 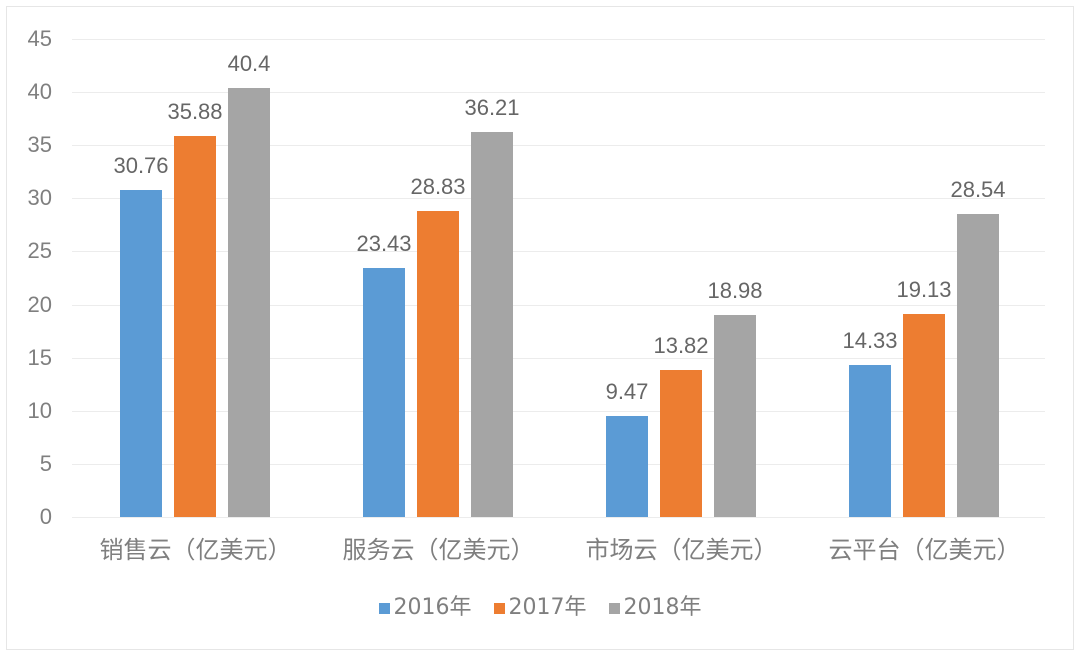 What do you see at coordinates (39, 357) in the screenshot?
I see `y-axis-tick-label: 15` at bounding box center [39, 357].